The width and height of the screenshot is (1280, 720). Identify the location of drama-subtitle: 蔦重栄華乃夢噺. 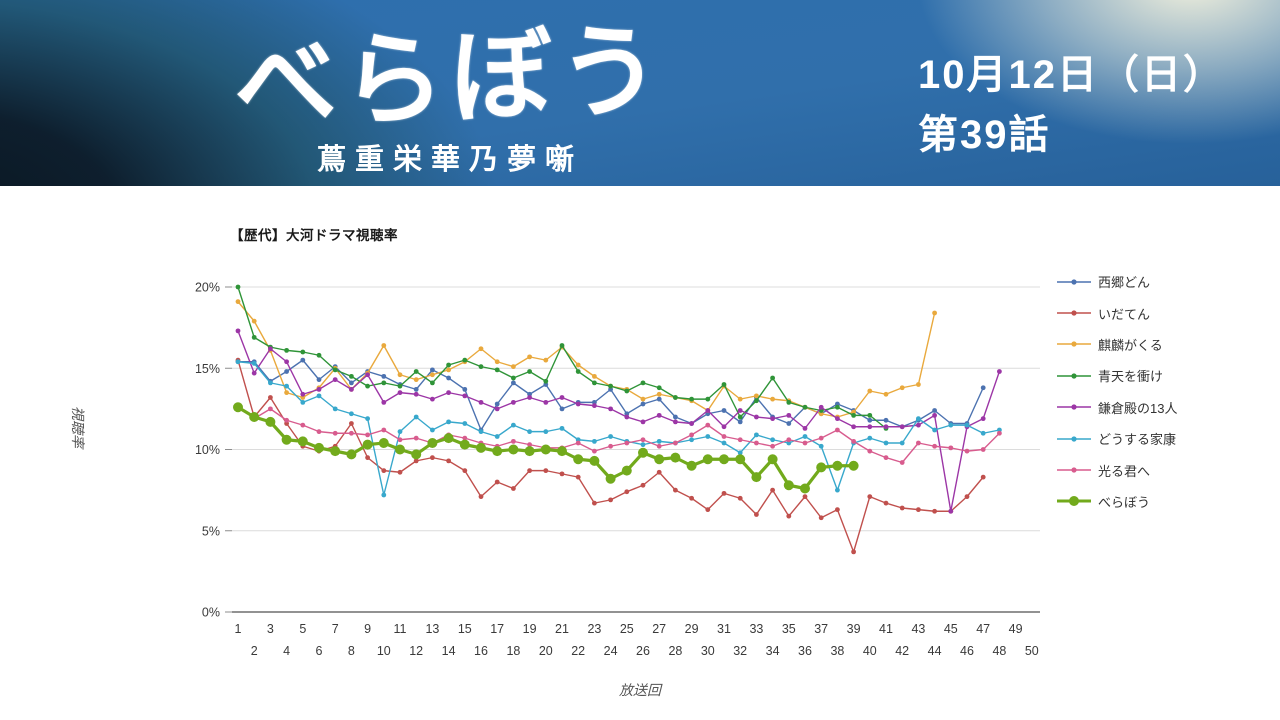
(449, 160).